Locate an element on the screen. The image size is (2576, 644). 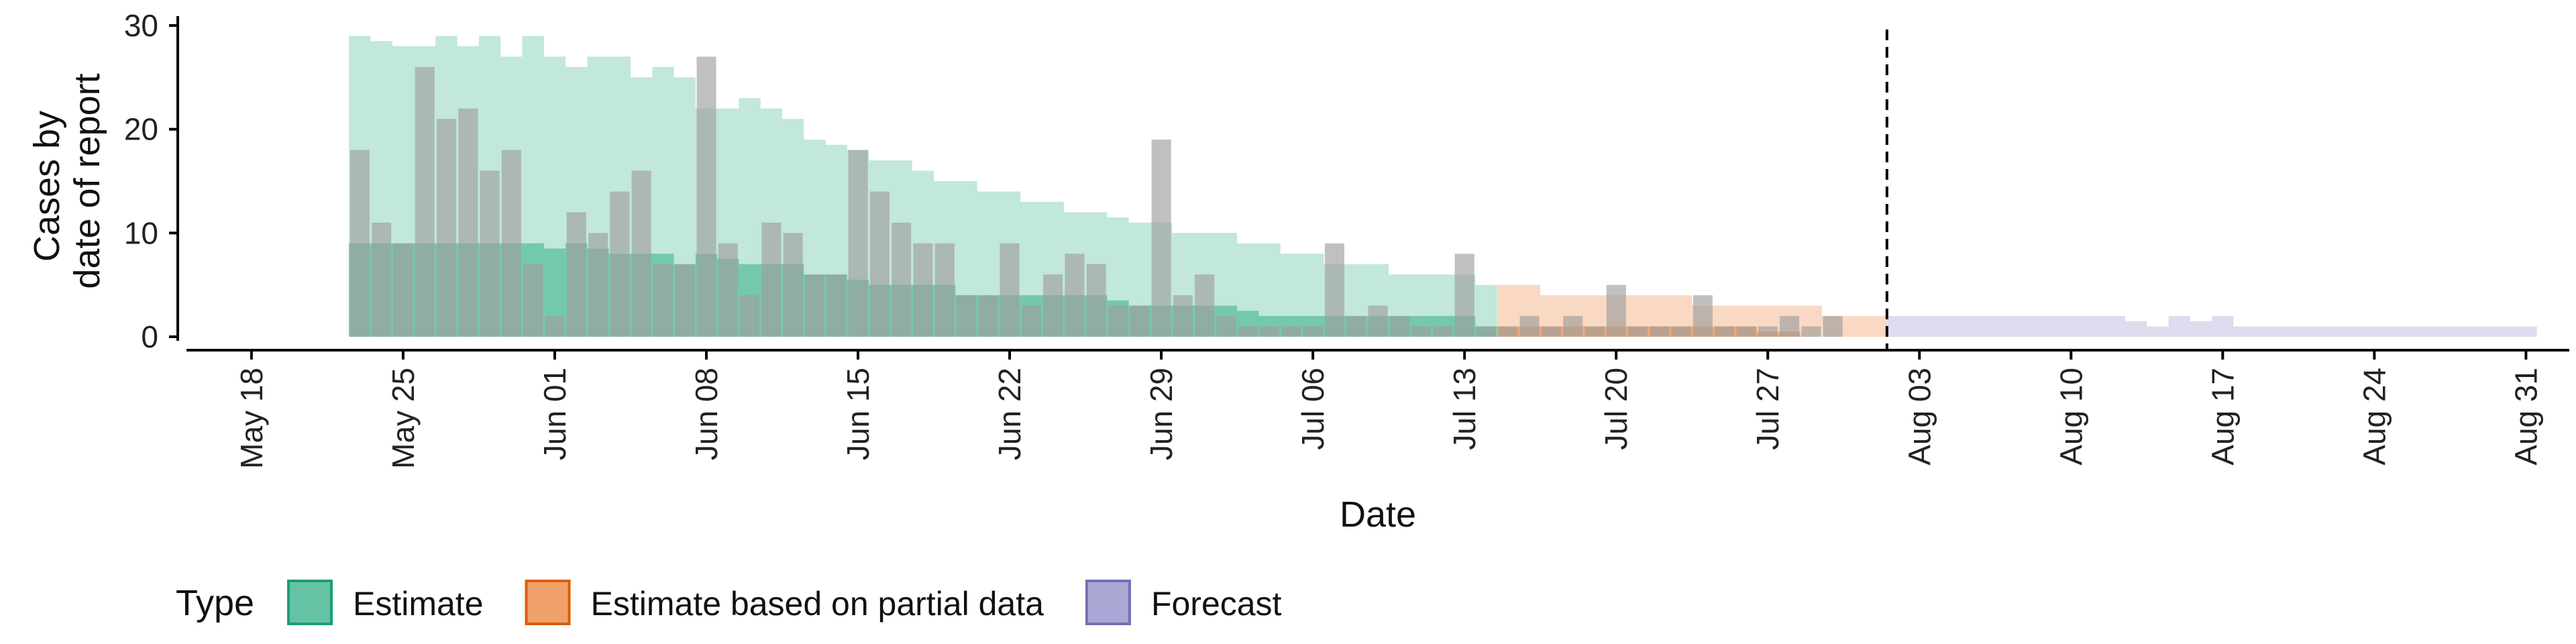
legend-label-estimate: Estimate is located at coordinates (418, 604).